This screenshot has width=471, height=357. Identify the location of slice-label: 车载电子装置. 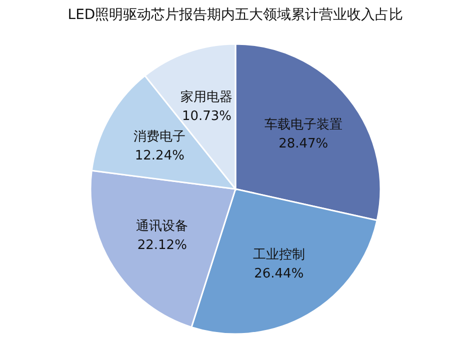
(303, 125).